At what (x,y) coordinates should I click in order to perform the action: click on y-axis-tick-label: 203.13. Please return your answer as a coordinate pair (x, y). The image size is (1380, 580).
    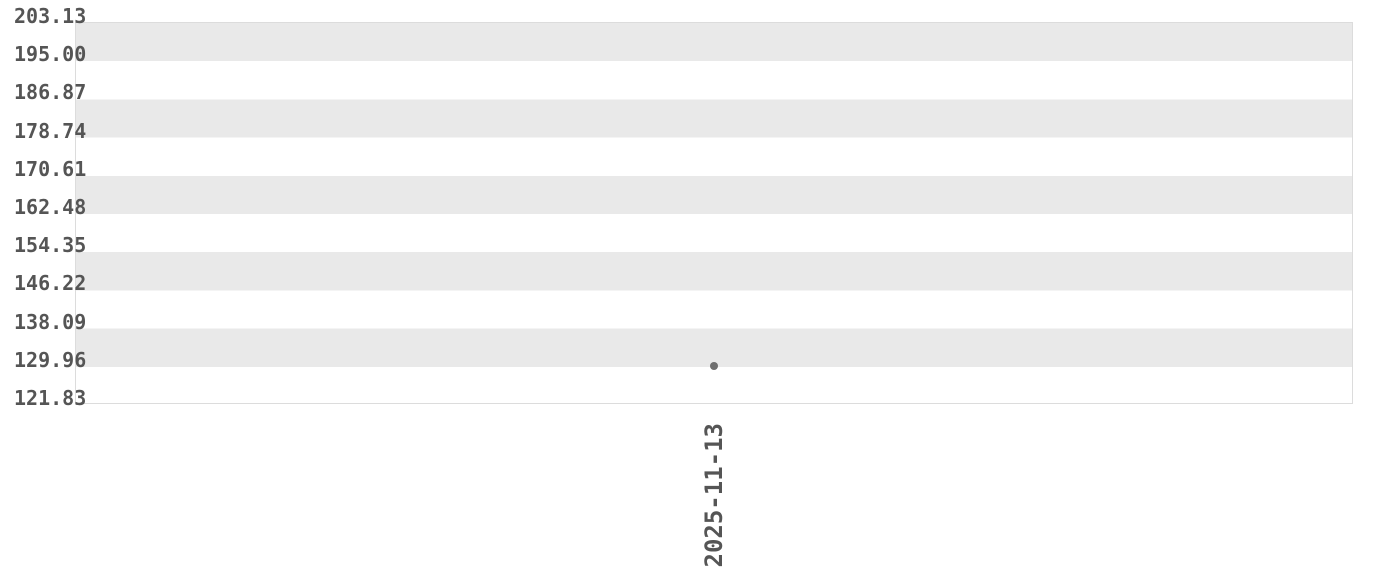
    Looking at the image, I should click on (50, 16).